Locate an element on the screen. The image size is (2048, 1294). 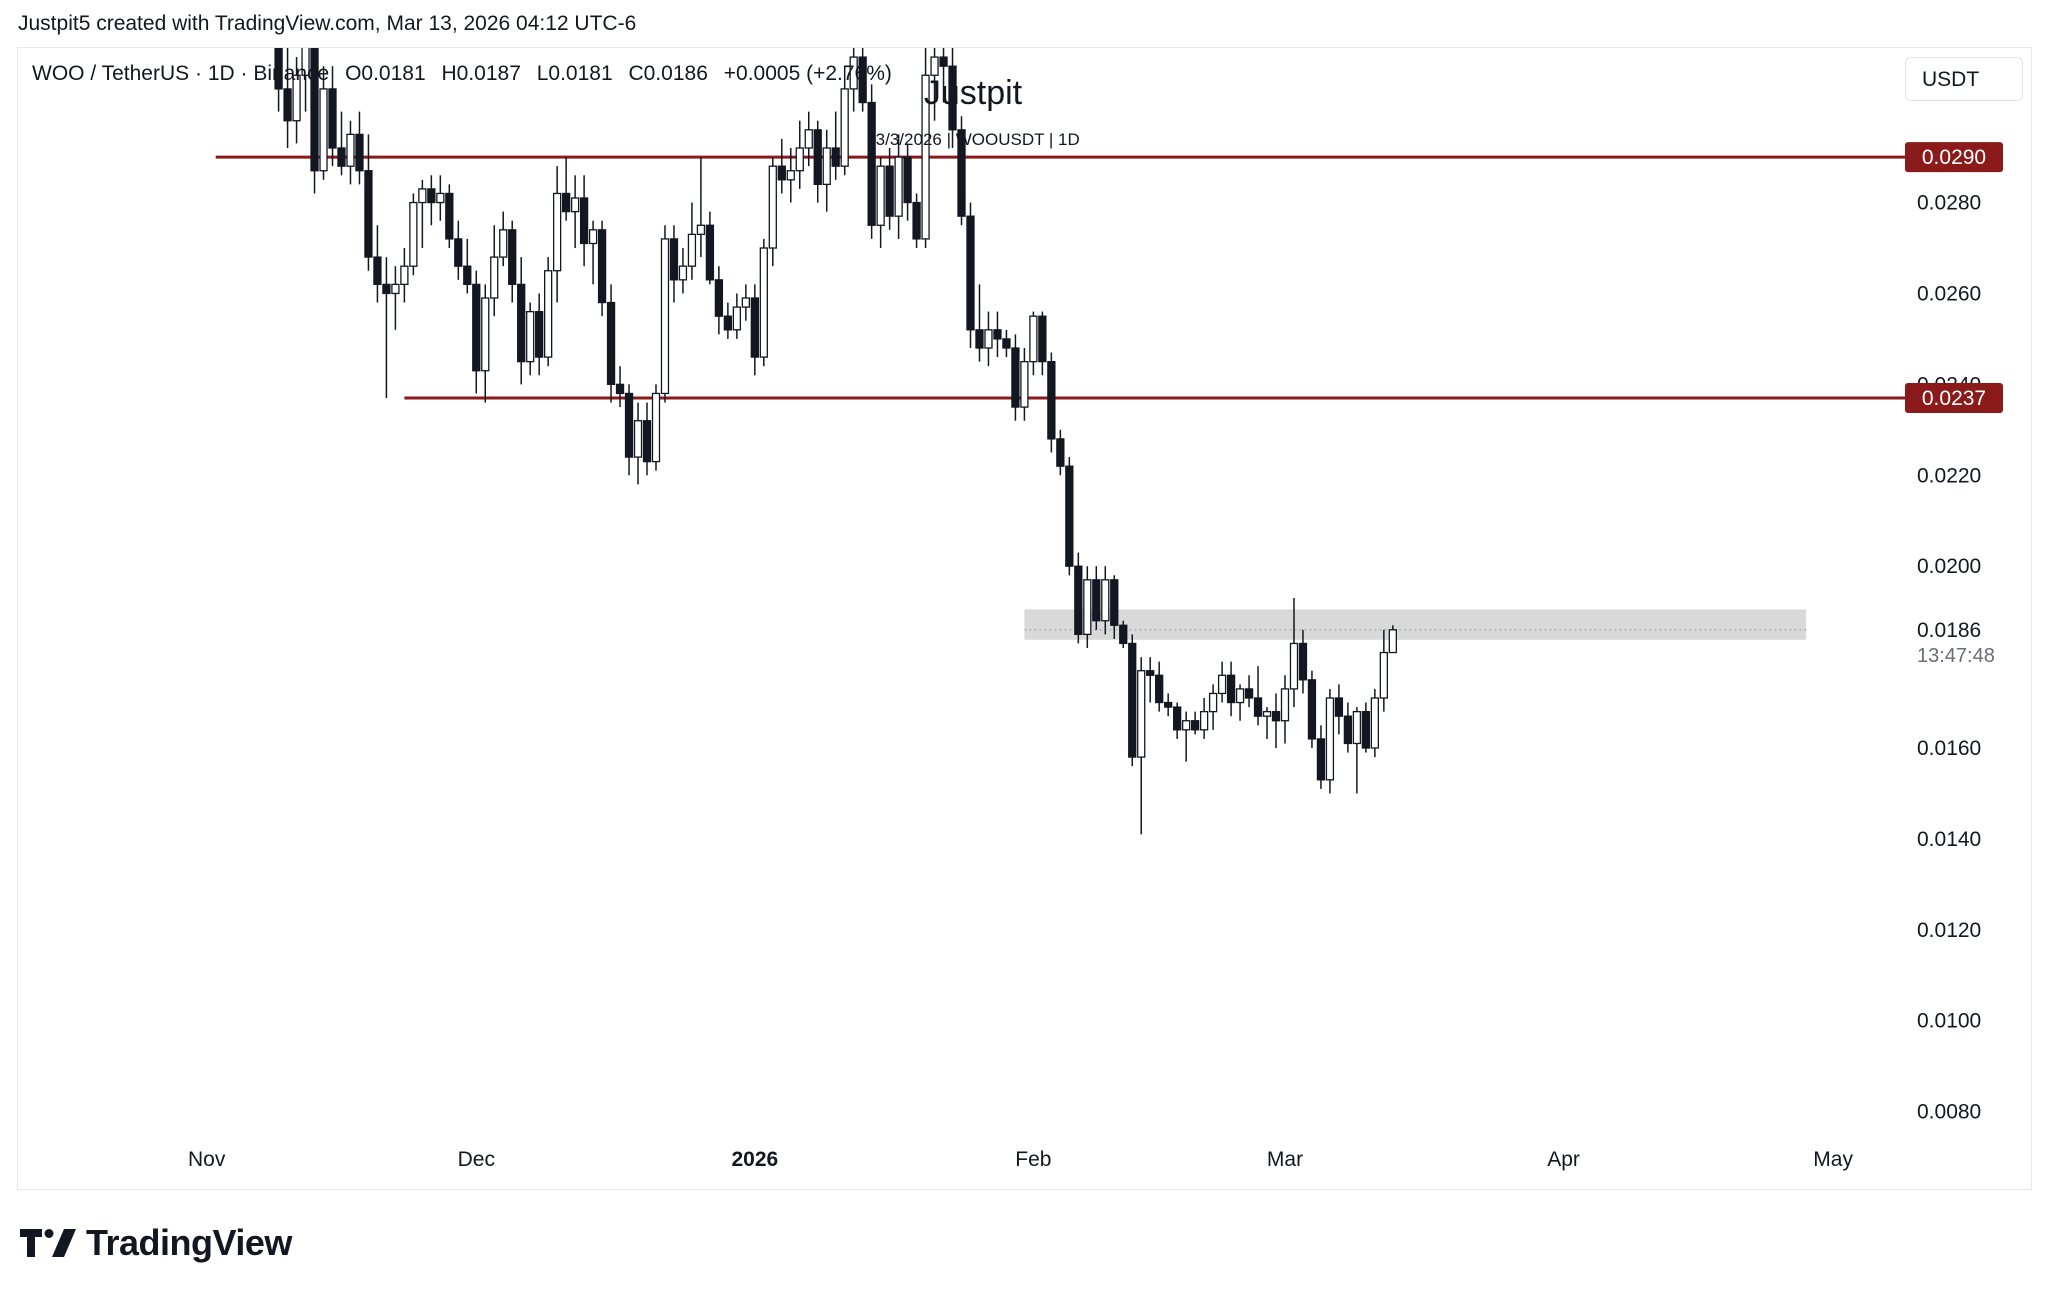
currency-selector: USDT is located at coordinates (1964, 79).